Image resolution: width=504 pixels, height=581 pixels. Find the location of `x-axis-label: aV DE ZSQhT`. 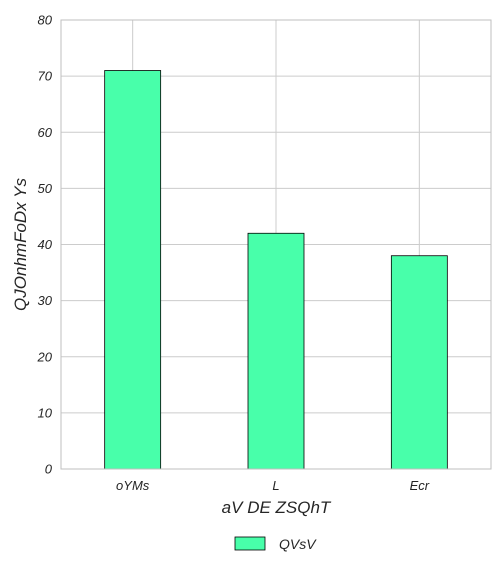

x-axis-label: aV DE ZSQhT is located at coordinates (277, 507).